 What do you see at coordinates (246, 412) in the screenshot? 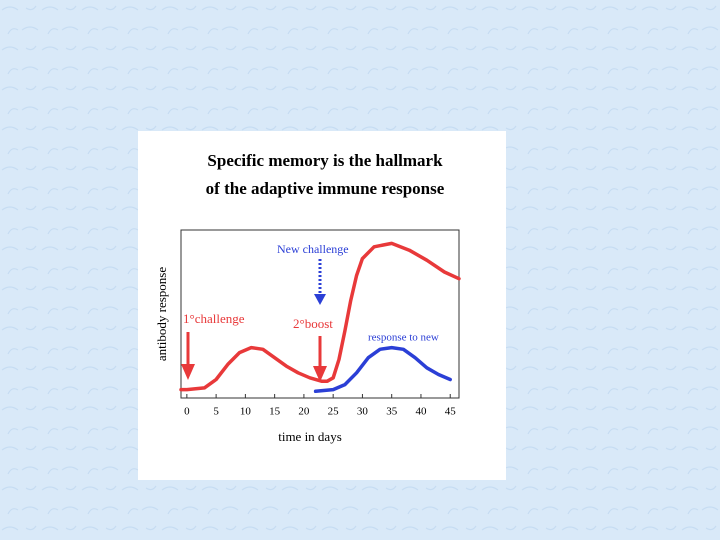
I see `x-tick-label: 10` at bounding box center [246, 412].